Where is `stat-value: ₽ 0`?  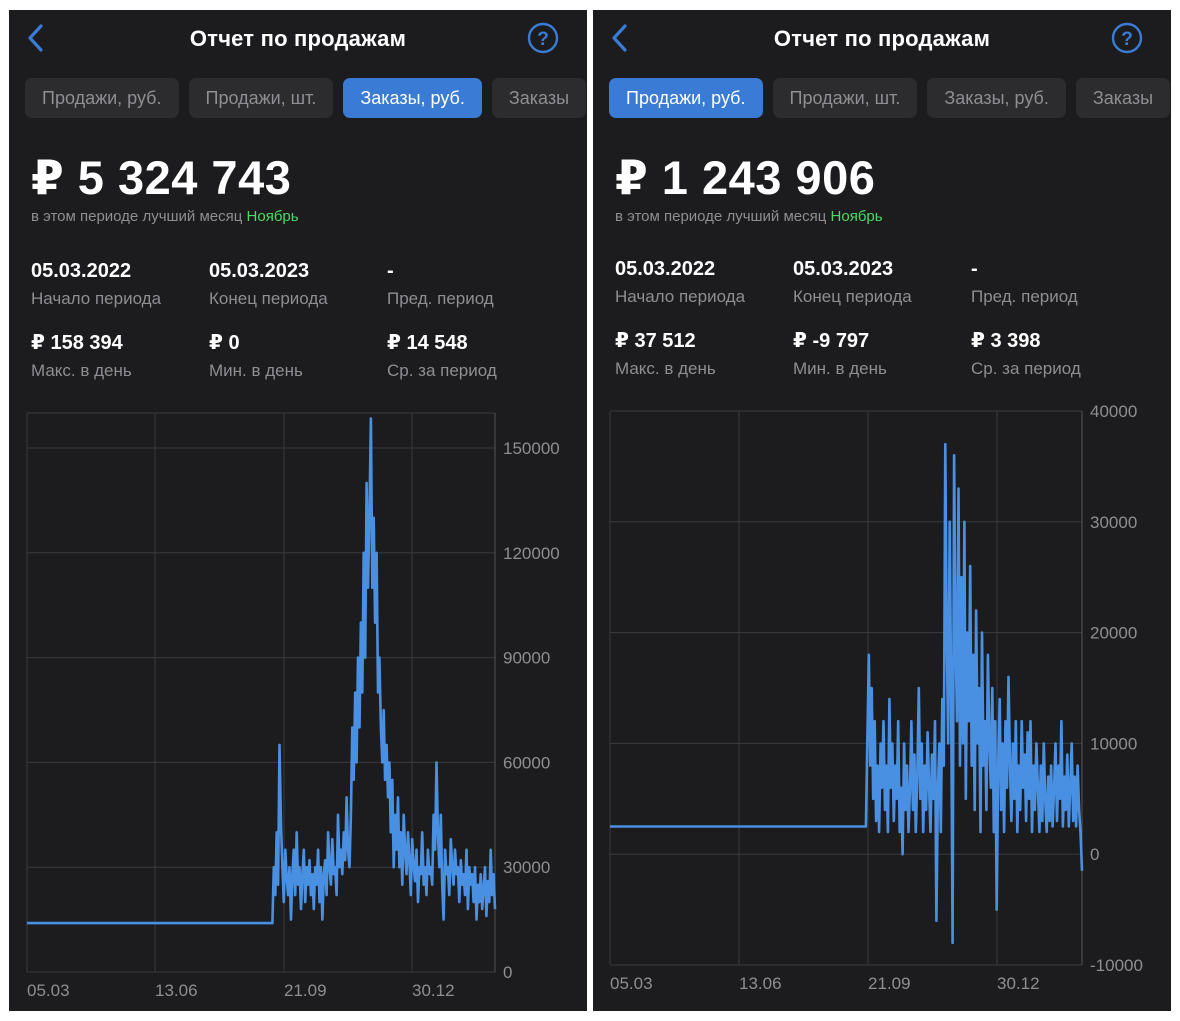
stat-value: ₽ 0 is located at coordinates (224, 343).